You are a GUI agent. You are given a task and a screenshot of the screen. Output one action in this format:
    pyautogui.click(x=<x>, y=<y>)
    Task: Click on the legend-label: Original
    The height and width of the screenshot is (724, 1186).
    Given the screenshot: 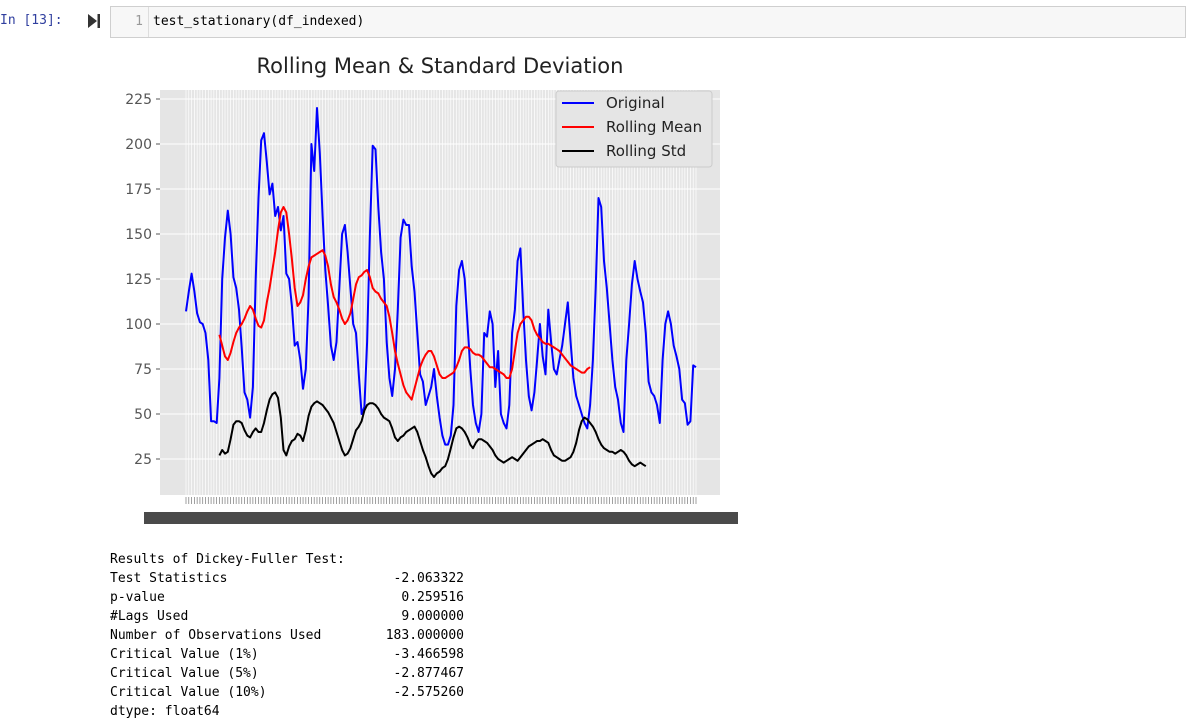 What is the action you would take?
    pyautogui.click(x=635, y=103)
    